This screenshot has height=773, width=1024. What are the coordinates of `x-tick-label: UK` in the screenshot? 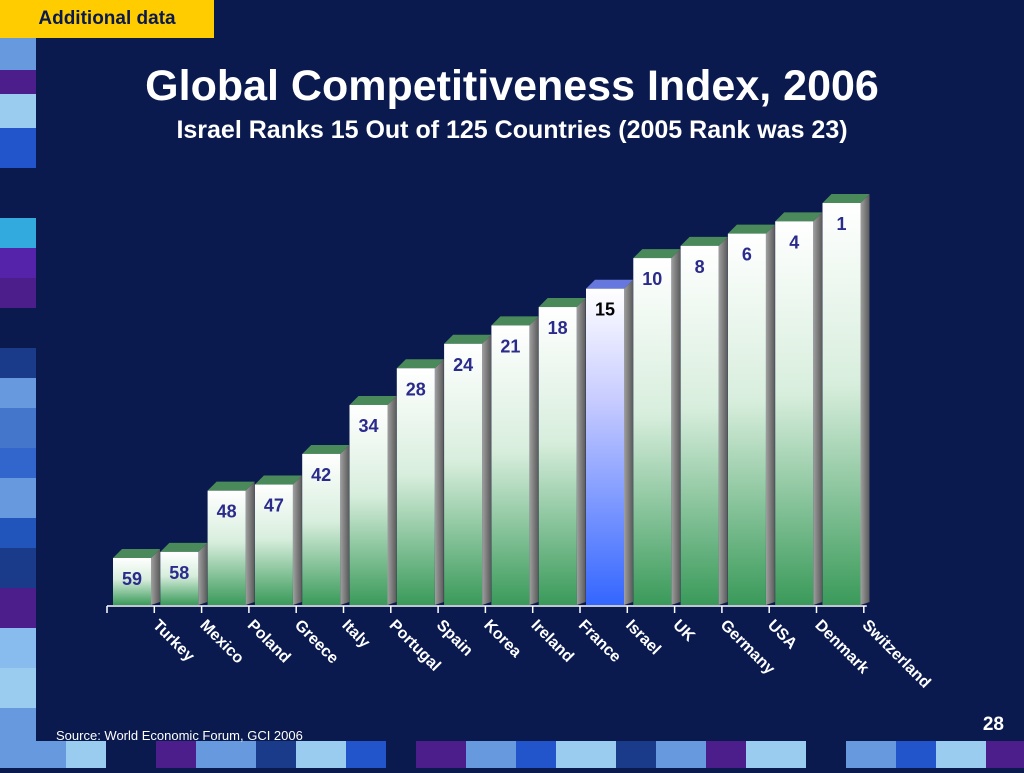 It's located at (683, 631).